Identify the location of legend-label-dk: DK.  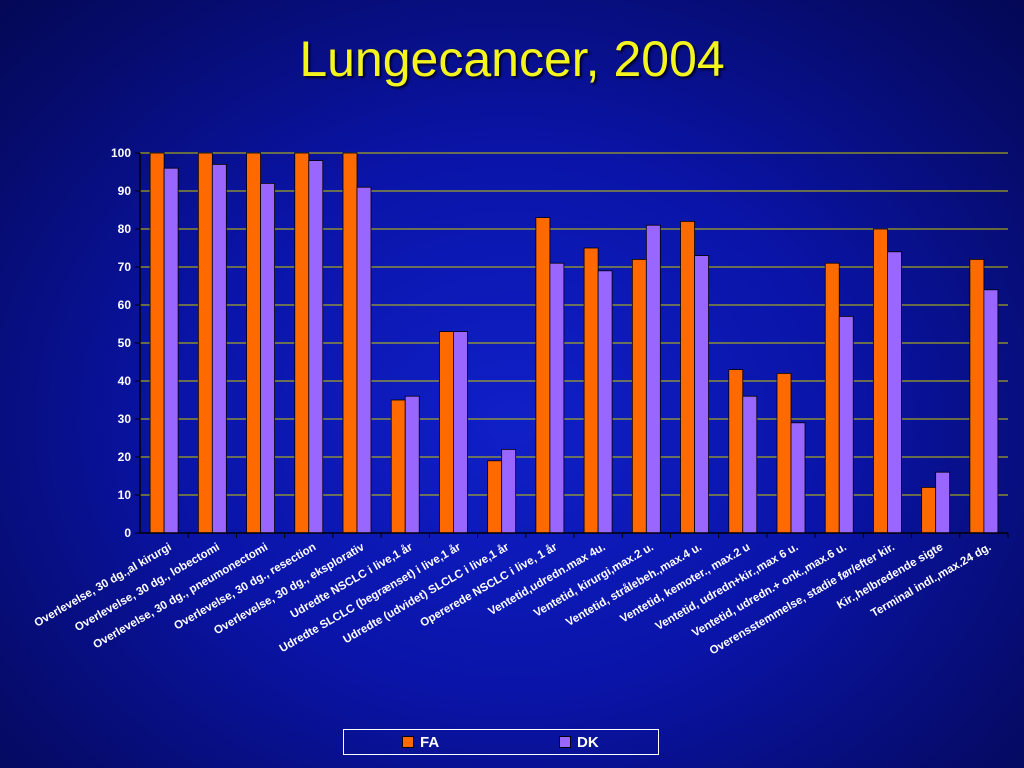
(588, 742).